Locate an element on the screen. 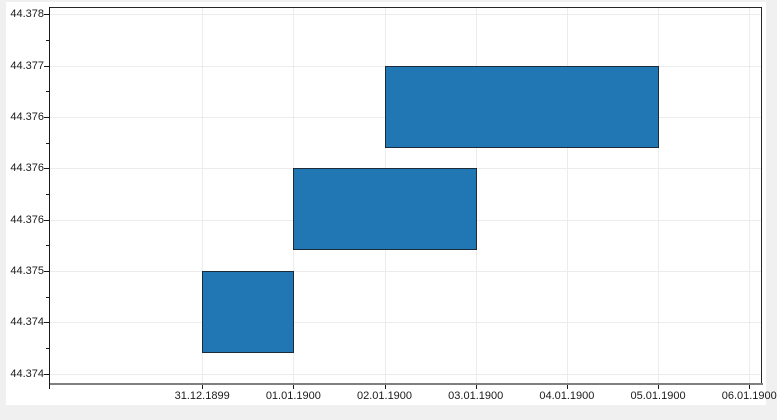  y-tick-label: 44.377 is located at coordinates (27, 65).